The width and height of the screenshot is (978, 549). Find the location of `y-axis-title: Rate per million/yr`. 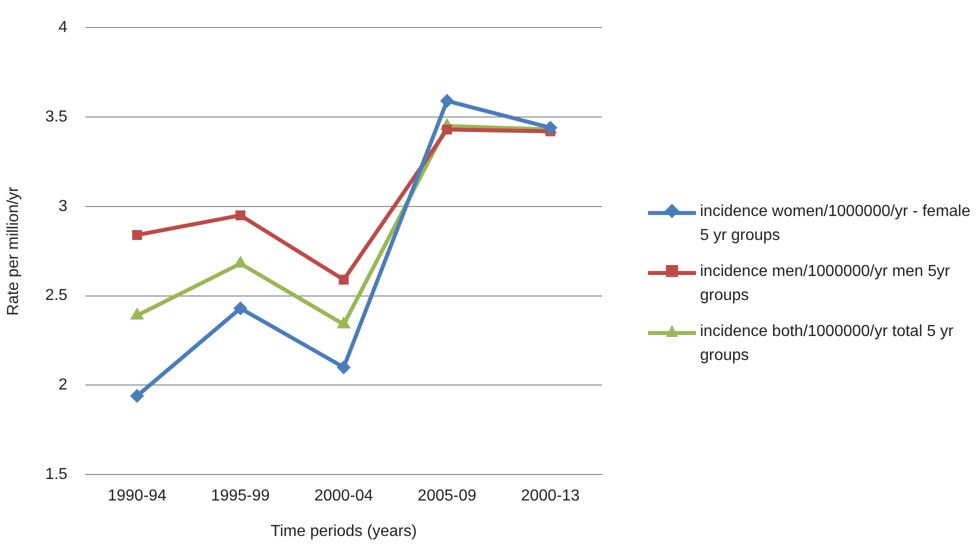

y-axis-title: Rate per million/yr is located at coordinates (13, 251).